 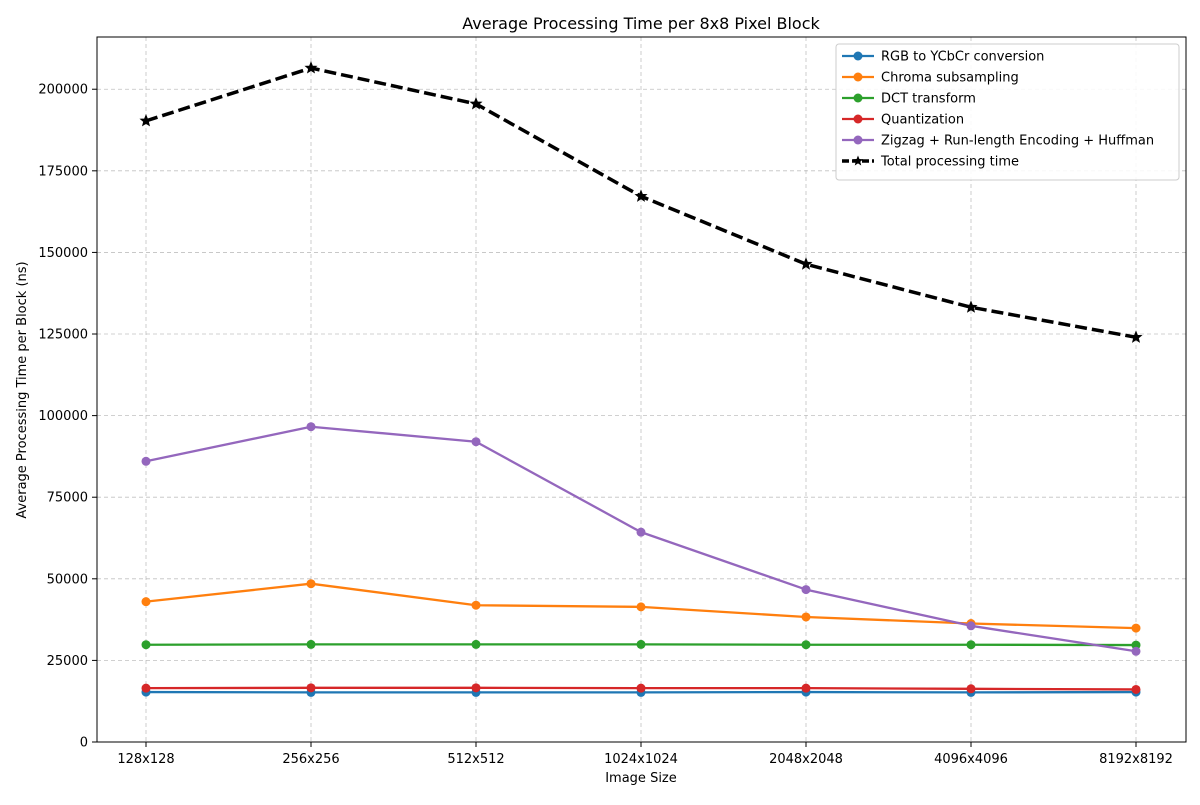 I want to click on y-tick-label: 100000, so click(x=63, y=416).